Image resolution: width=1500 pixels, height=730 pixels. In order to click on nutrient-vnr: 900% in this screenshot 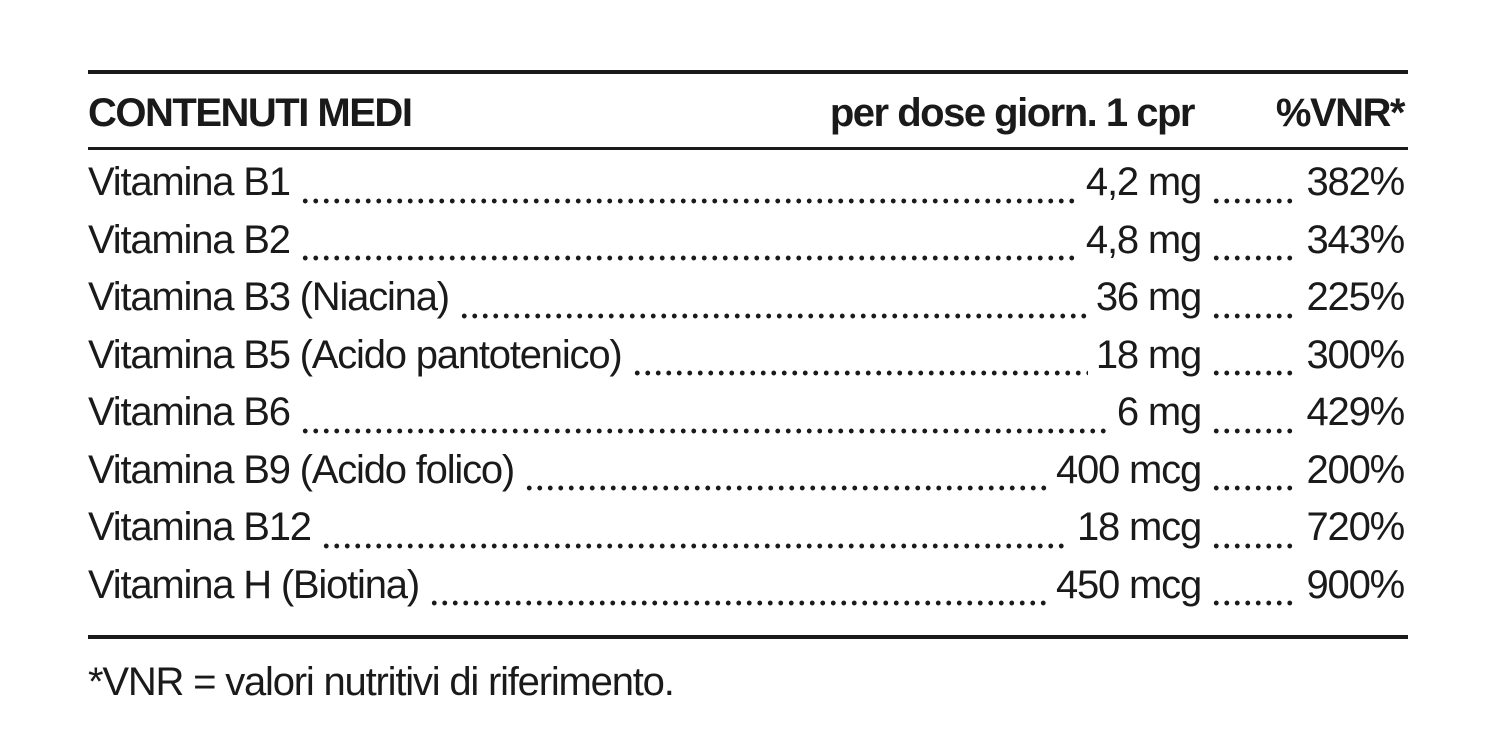, I will do `click(1355, 584)`.